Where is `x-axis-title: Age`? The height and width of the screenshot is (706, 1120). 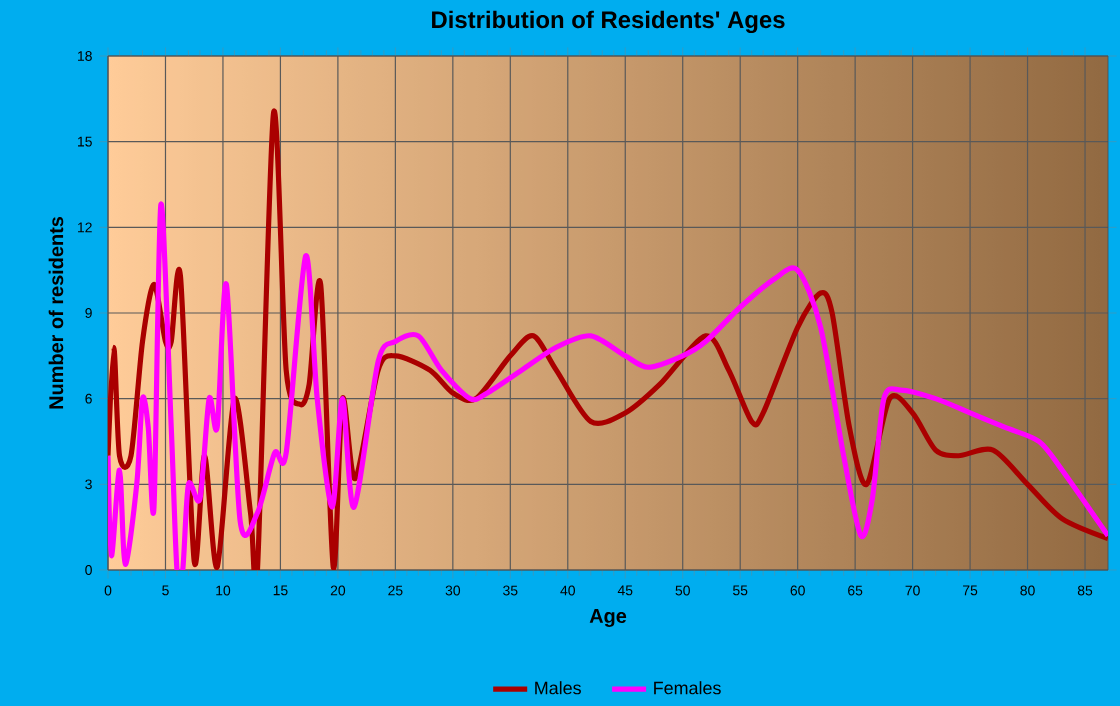
x-axis-title: Age is located at coordinates (608, 618).